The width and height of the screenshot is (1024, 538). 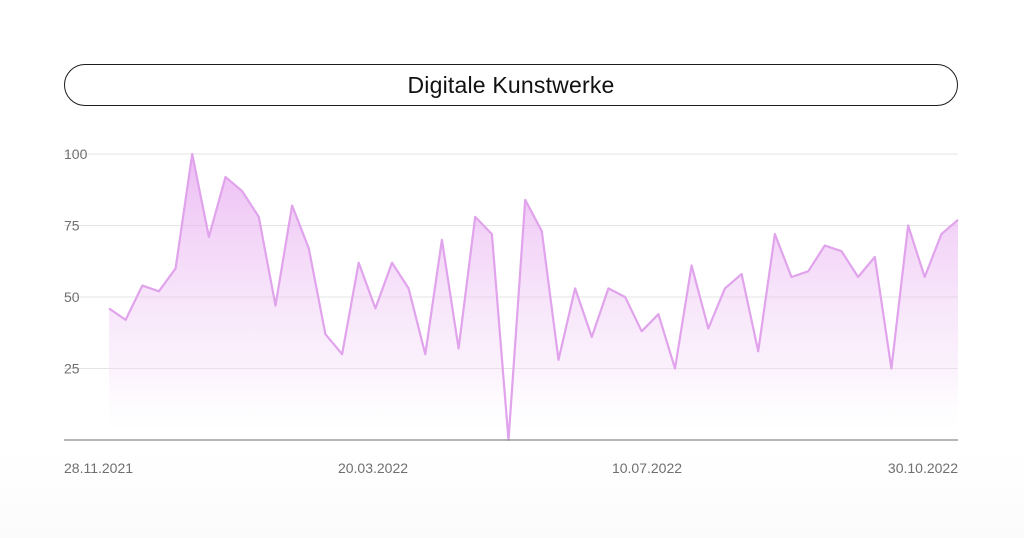 What do you see at coordinates (98, 468) in the screenshot?
I see `x-tick-label: 28.11.2021` at bounding box center [98, 468].